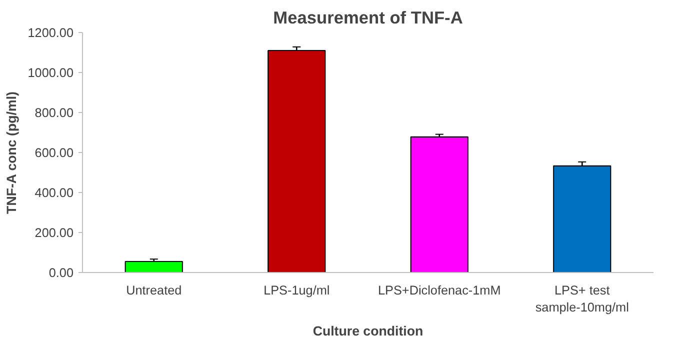 This screenshot has height=343, width=685. Describe the element at coordinates (54, 233) in the screenshot. I see `y-tick-label: 200.00` at that location.